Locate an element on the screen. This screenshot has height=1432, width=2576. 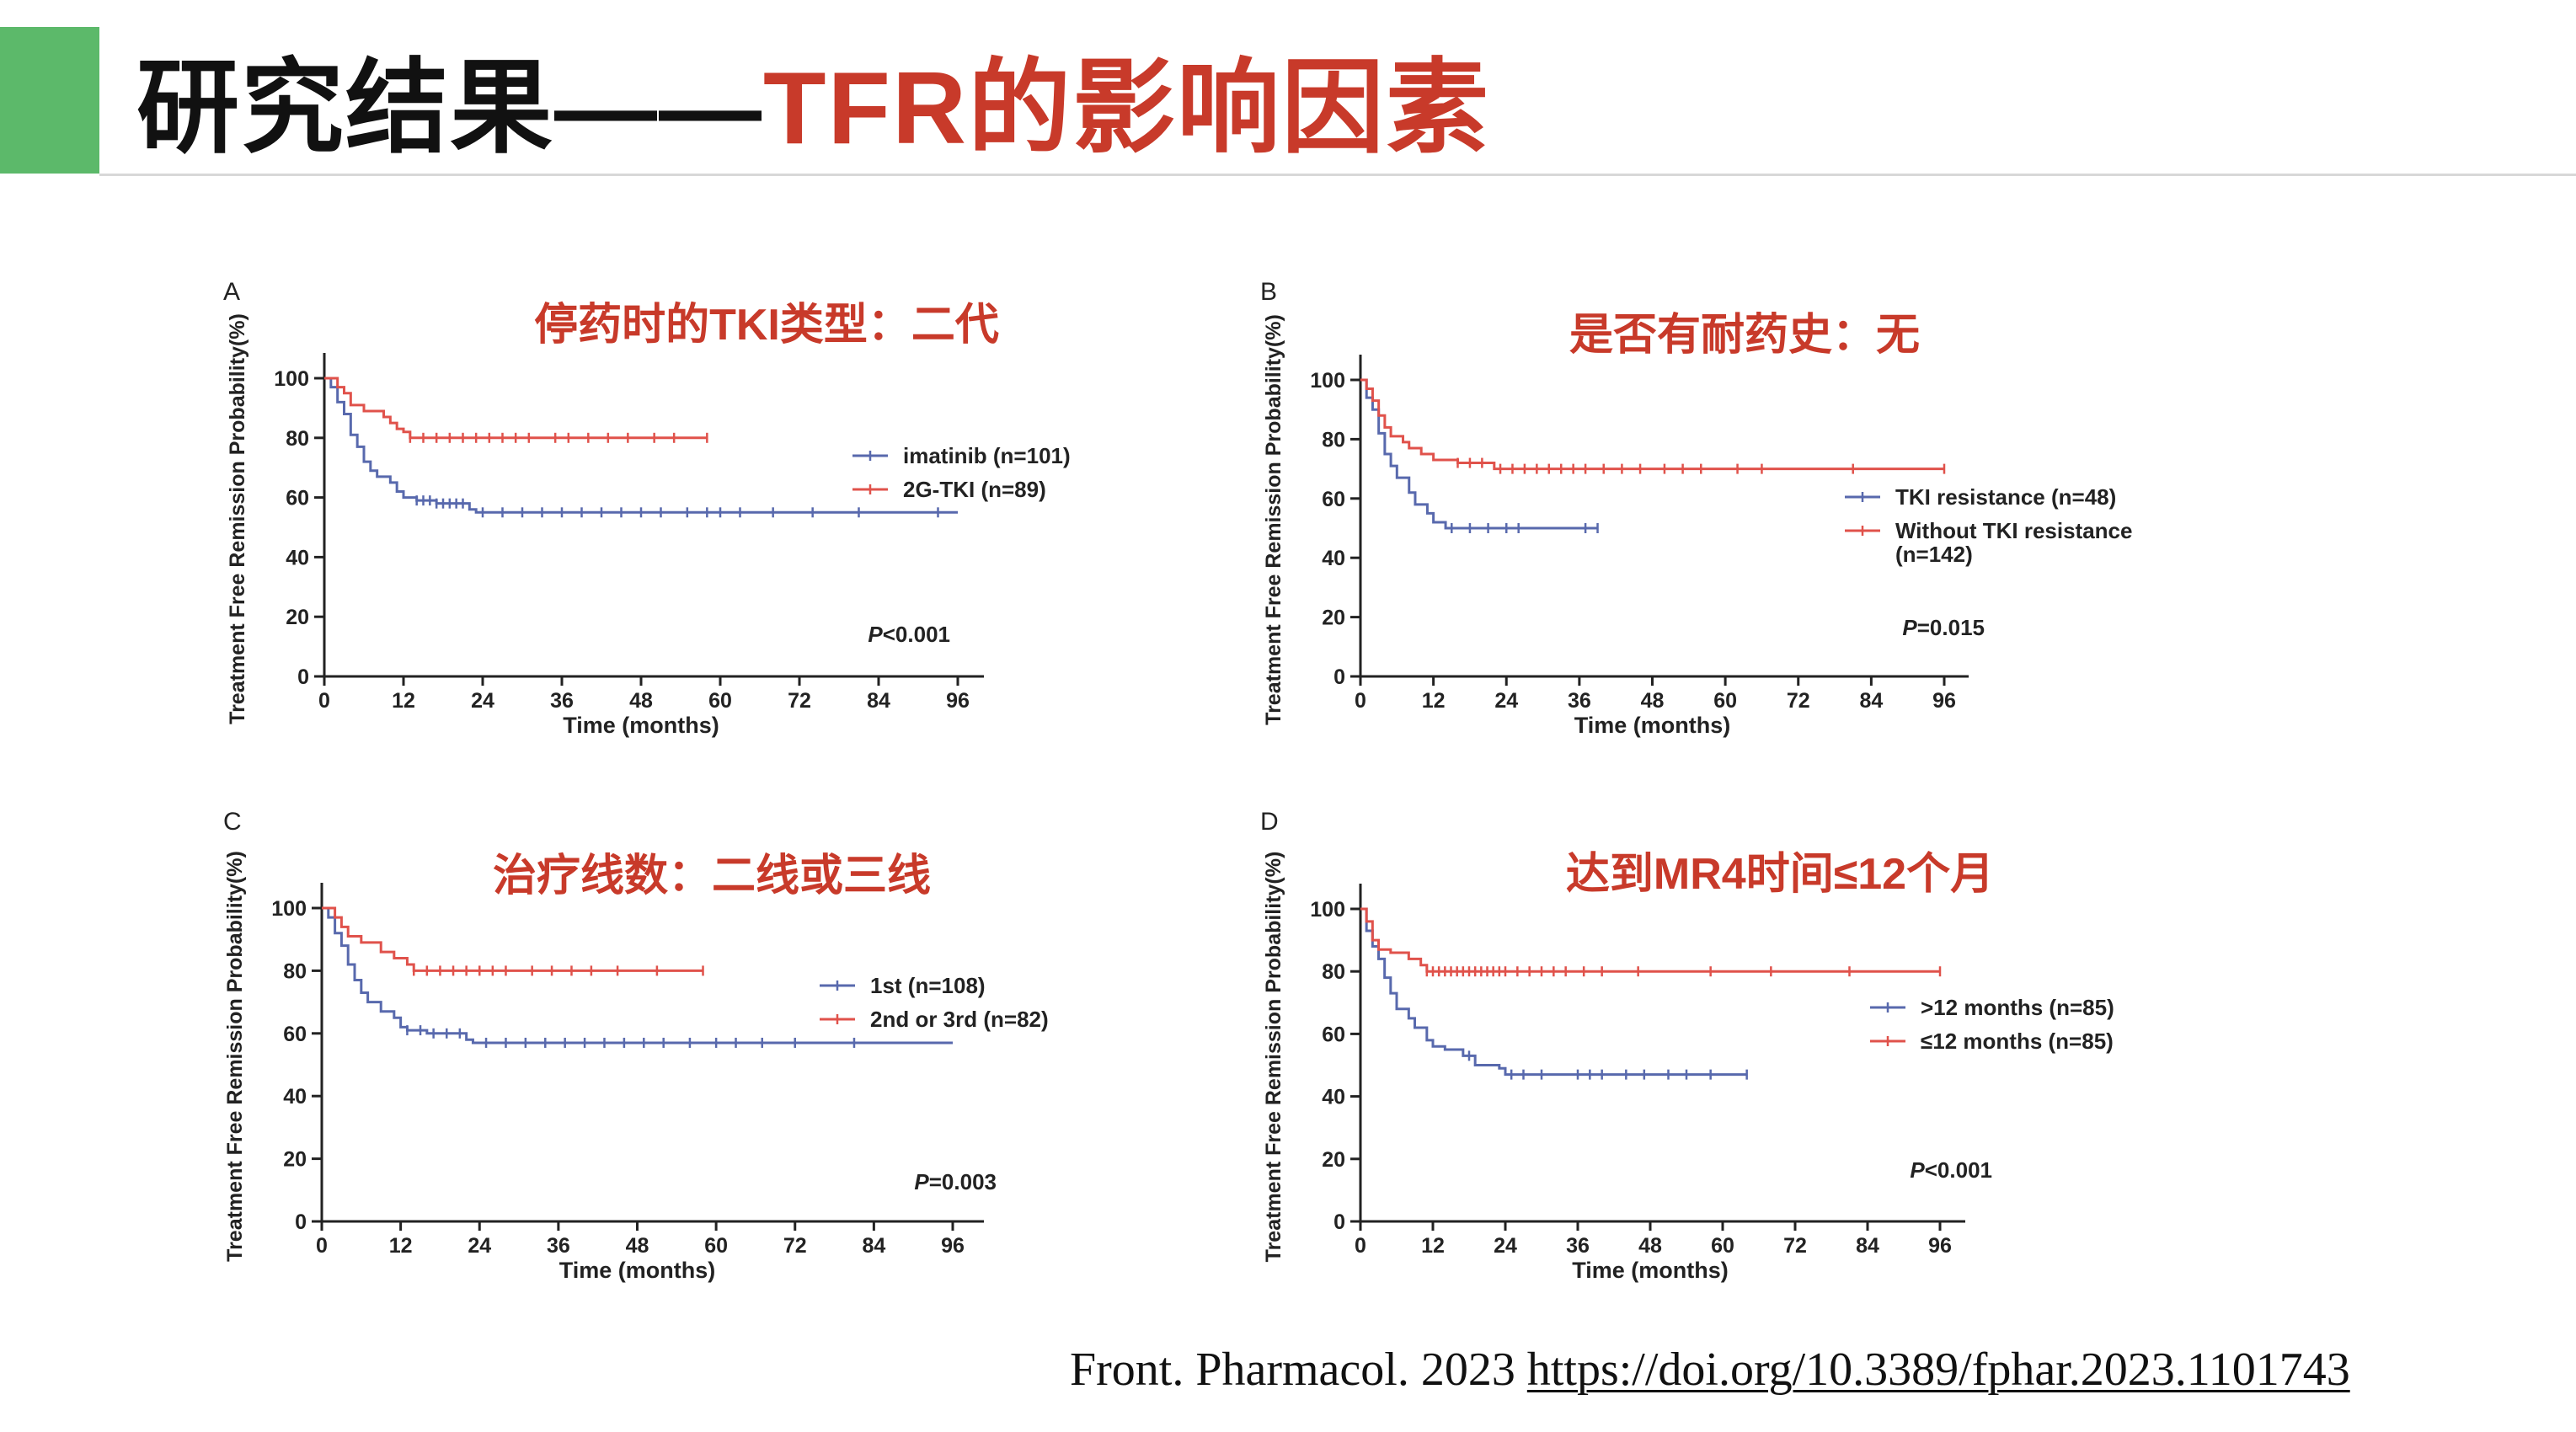
chart-annotation: 达到MR4时间≤12个月 is located at coordinates (1780, 875).